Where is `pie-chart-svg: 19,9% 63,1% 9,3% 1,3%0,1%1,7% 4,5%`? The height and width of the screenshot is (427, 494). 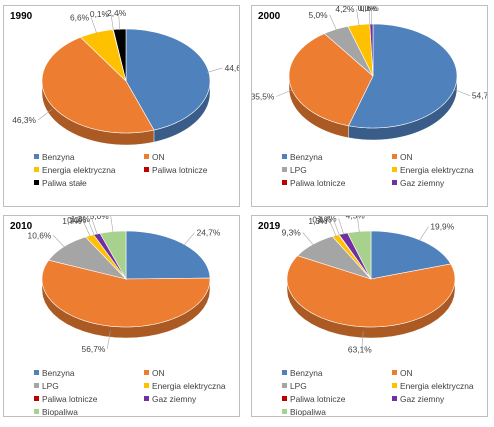 pie-chart-svg: 19,9% 63,1% 9,3% 1,3%0,1%1,7% 4,5% is located at coordinates (369, 285).